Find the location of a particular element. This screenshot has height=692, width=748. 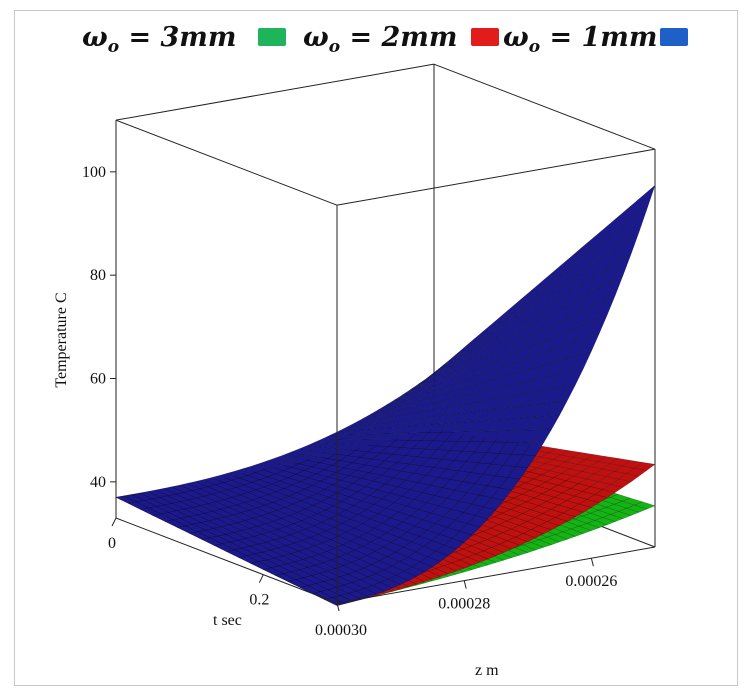

legend-label-1mm: ωo = 1mm is located at coordinates (580, 39).